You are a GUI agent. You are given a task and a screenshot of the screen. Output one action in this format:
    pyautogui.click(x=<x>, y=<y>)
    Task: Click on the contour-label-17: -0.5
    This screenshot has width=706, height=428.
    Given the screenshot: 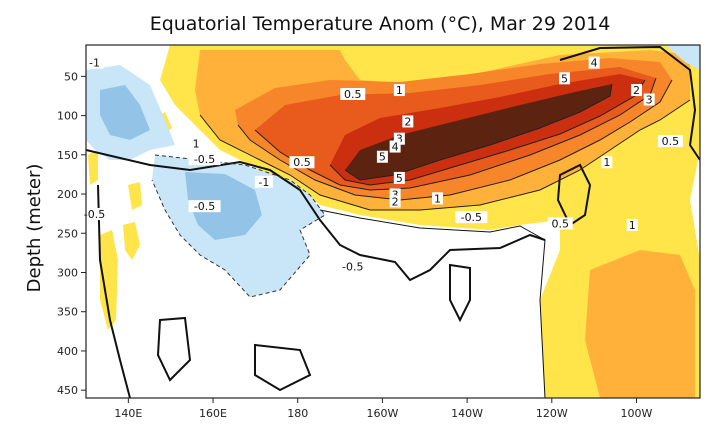 What is the action you would take?
    pyautogui.click(x=471, y=217)
    